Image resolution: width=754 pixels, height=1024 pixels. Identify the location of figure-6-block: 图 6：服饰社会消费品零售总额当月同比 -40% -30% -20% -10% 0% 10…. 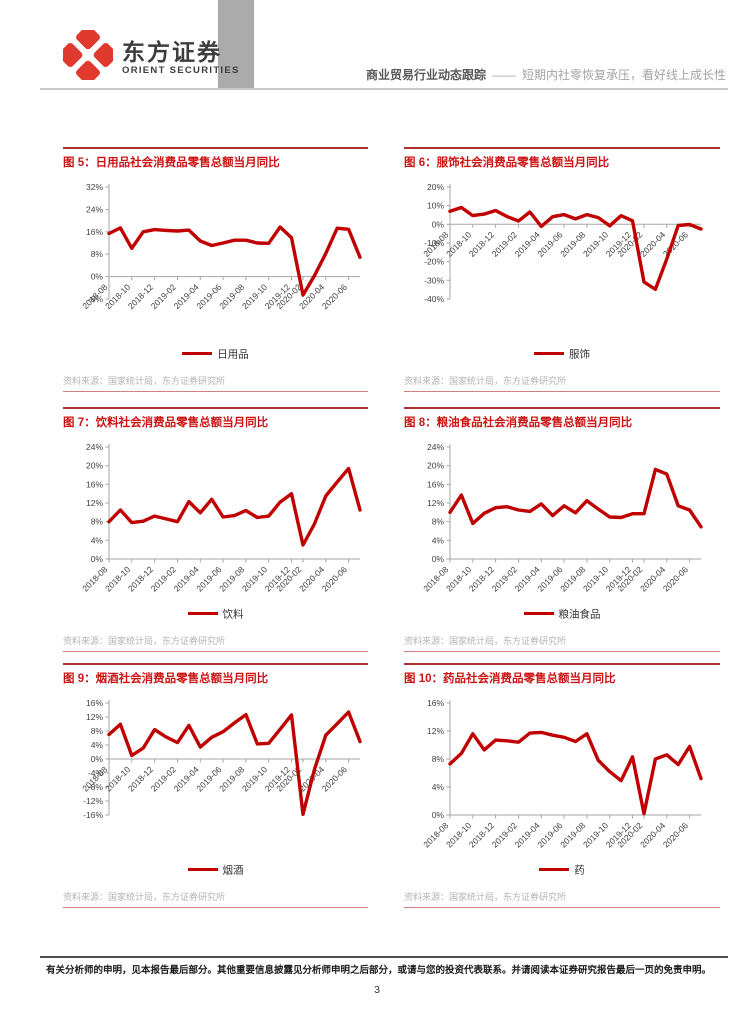
(562, 269).